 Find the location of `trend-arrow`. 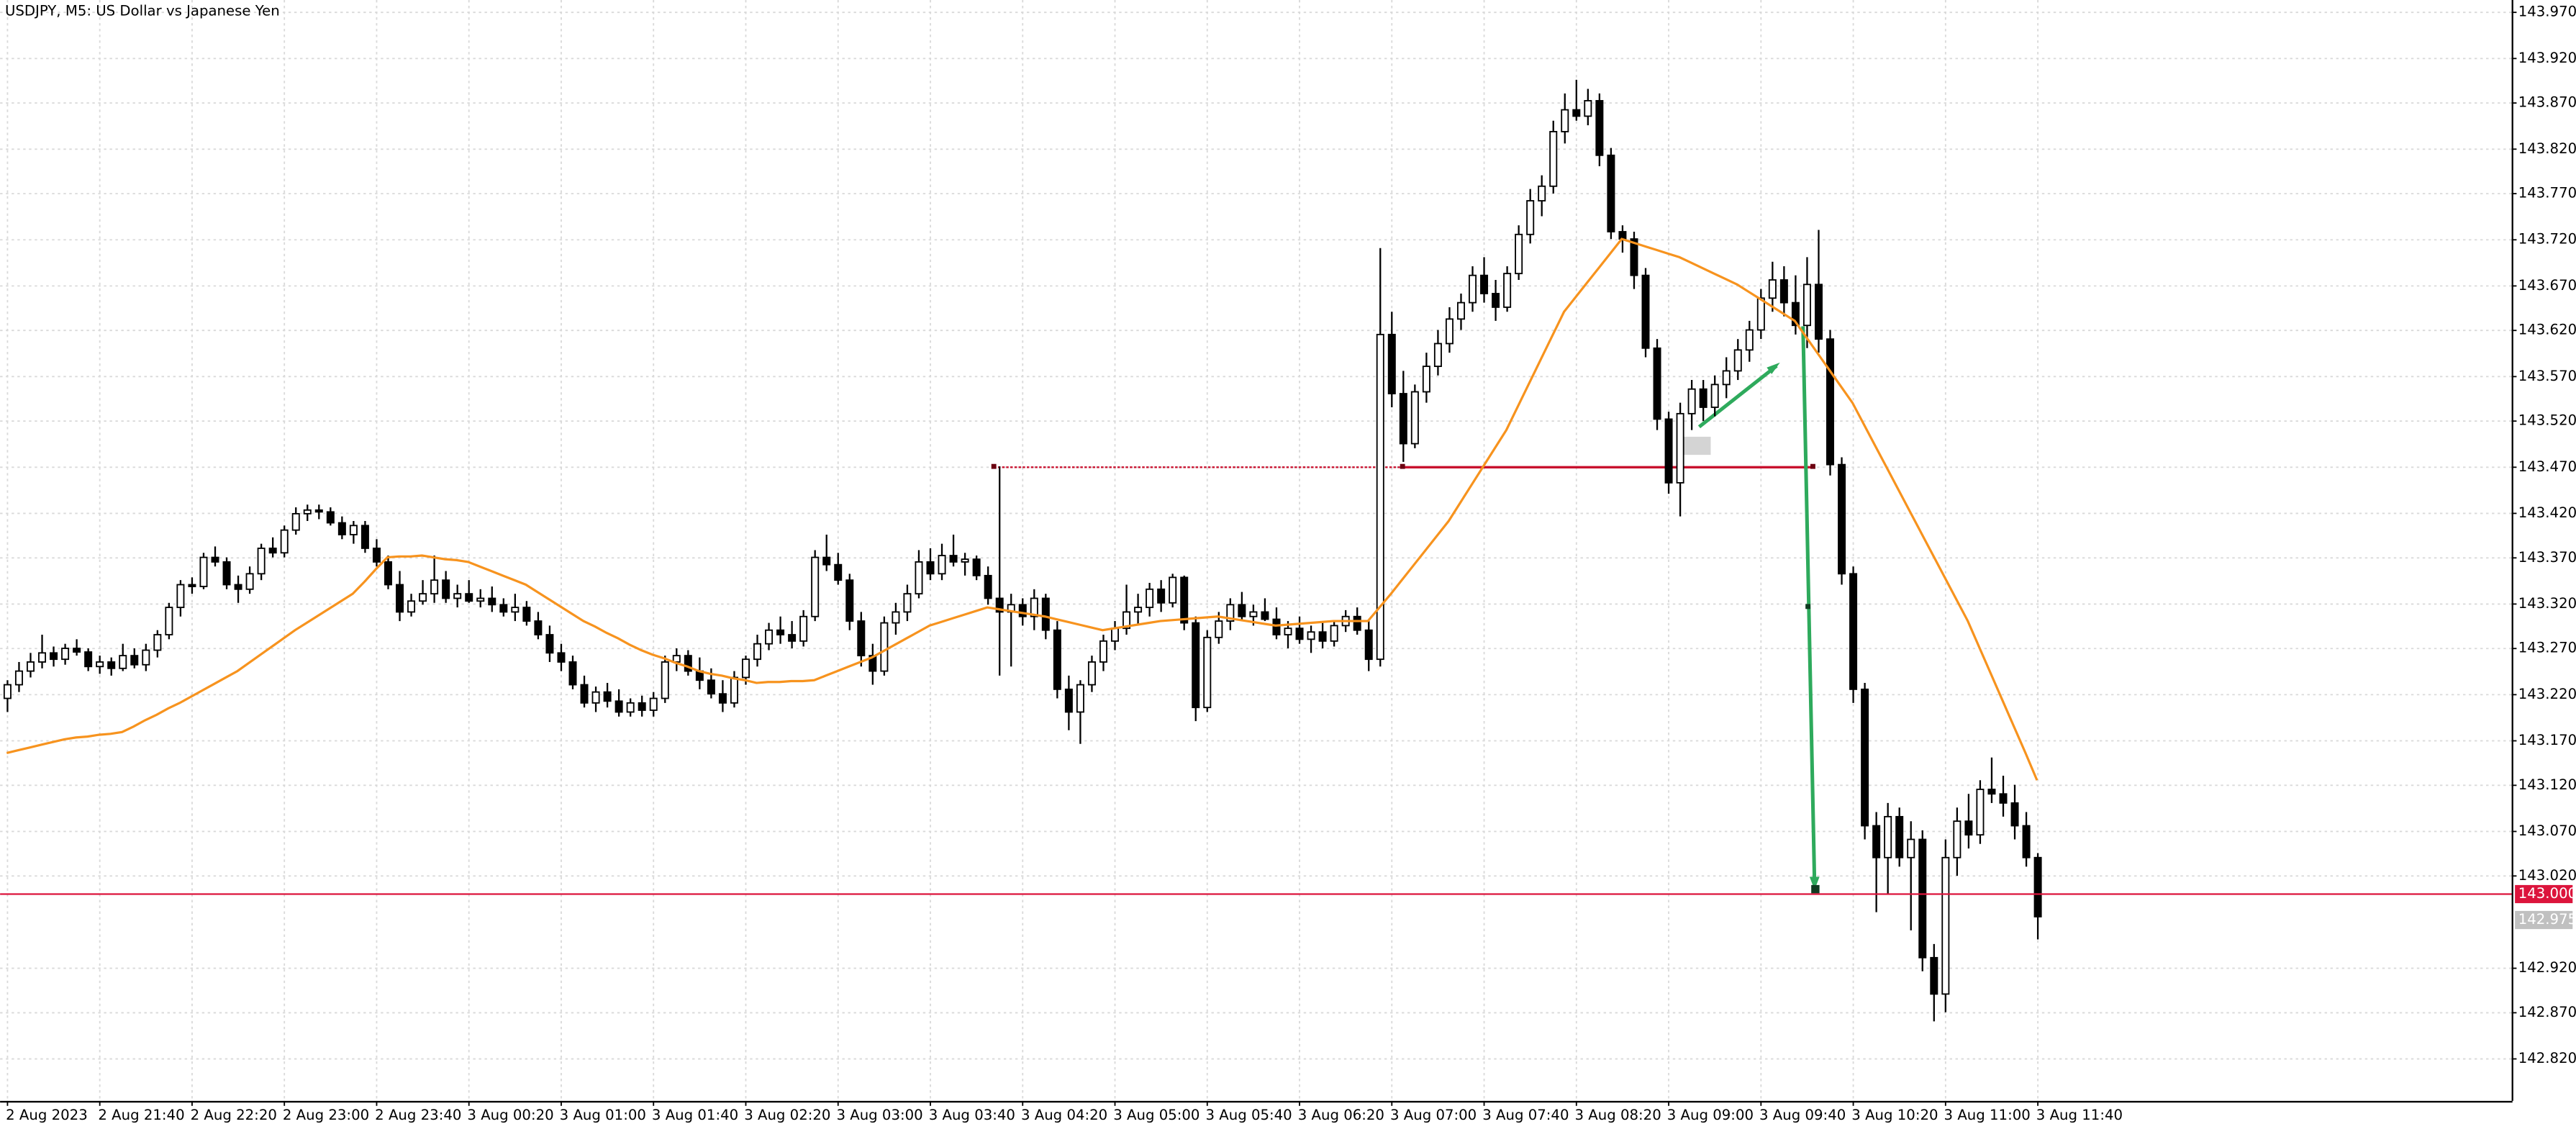

trend-arrow is located at coordinates (1737, 396).